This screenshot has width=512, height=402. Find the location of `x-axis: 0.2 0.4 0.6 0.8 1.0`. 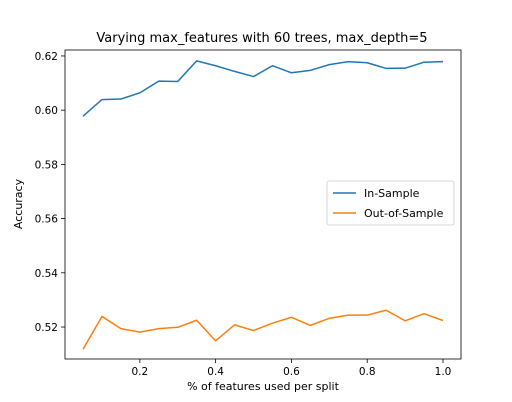

x-axis: 0.2 0.4 0.6 0.8 1.0 is located at coordinates (291, 368).